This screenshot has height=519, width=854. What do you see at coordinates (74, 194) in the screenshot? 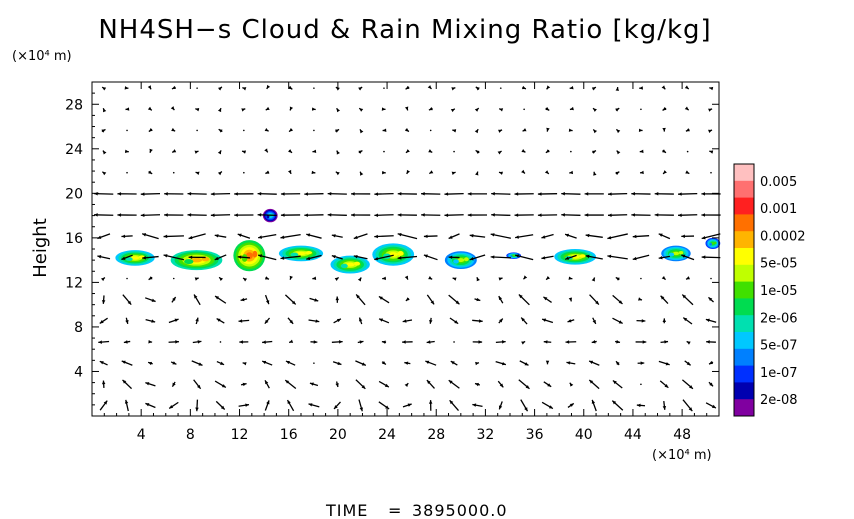
I see `y-tick-label: 20` at bounding box center [74, 194].